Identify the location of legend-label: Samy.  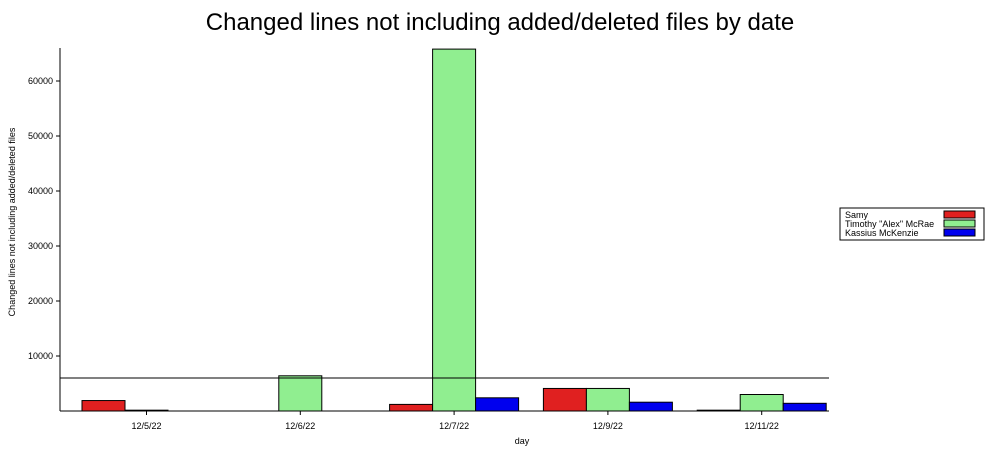
(857, 215).